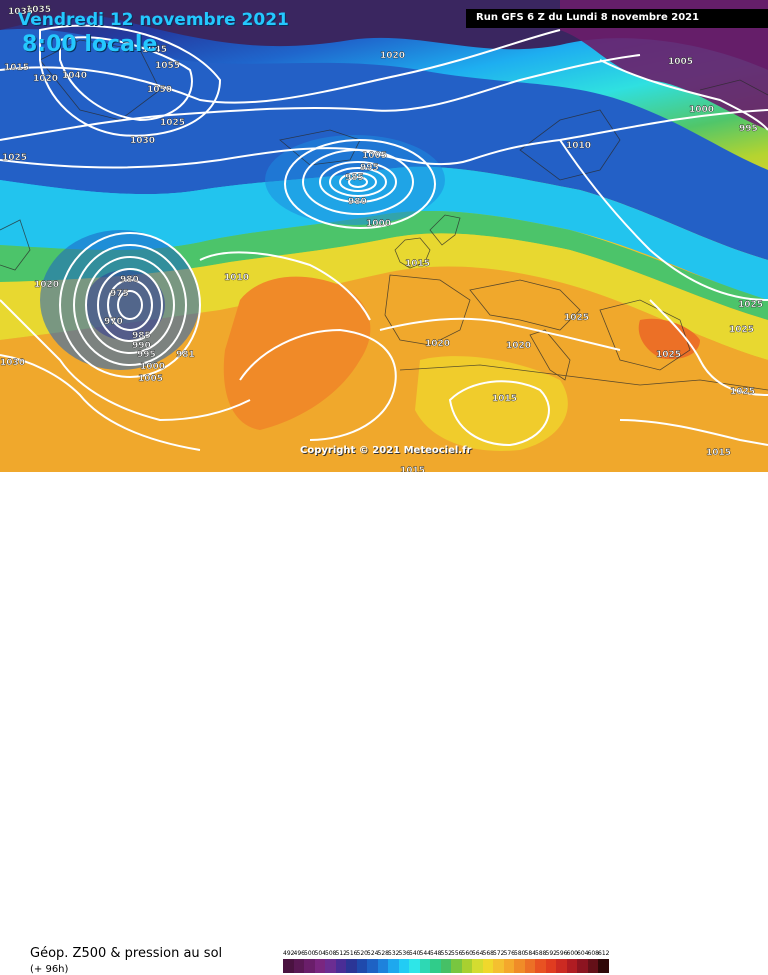 The width and height of the screenshot is (768, 975). What do you see at coordinates (551, 953) in the screenshot?
I see `scale-label: 592` at bounding box center [551, 953].